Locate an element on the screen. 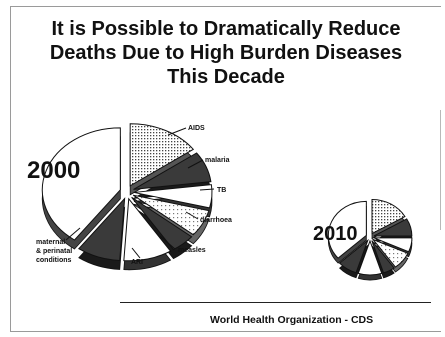  pie-slice-maternal is located at coordinates (101, 229).